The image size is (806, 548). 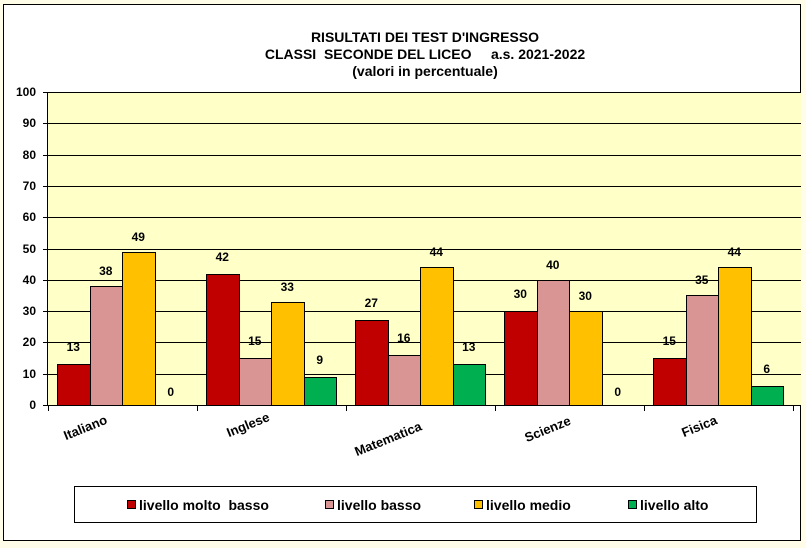 What do you see at coordinates (329, 504) in the screenshot?
I see `legend-swatch-pink` at bounding box center [329, 504].